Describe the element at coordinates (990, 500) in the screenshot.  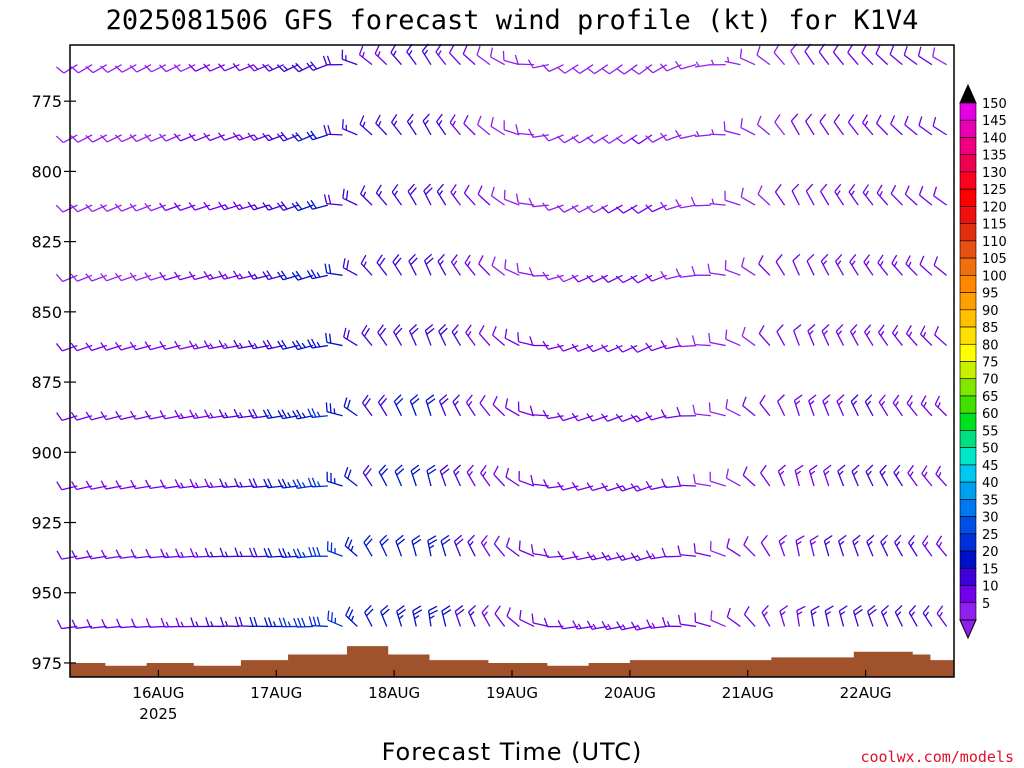
I see `colorbar-tick-label: 35` at that location.